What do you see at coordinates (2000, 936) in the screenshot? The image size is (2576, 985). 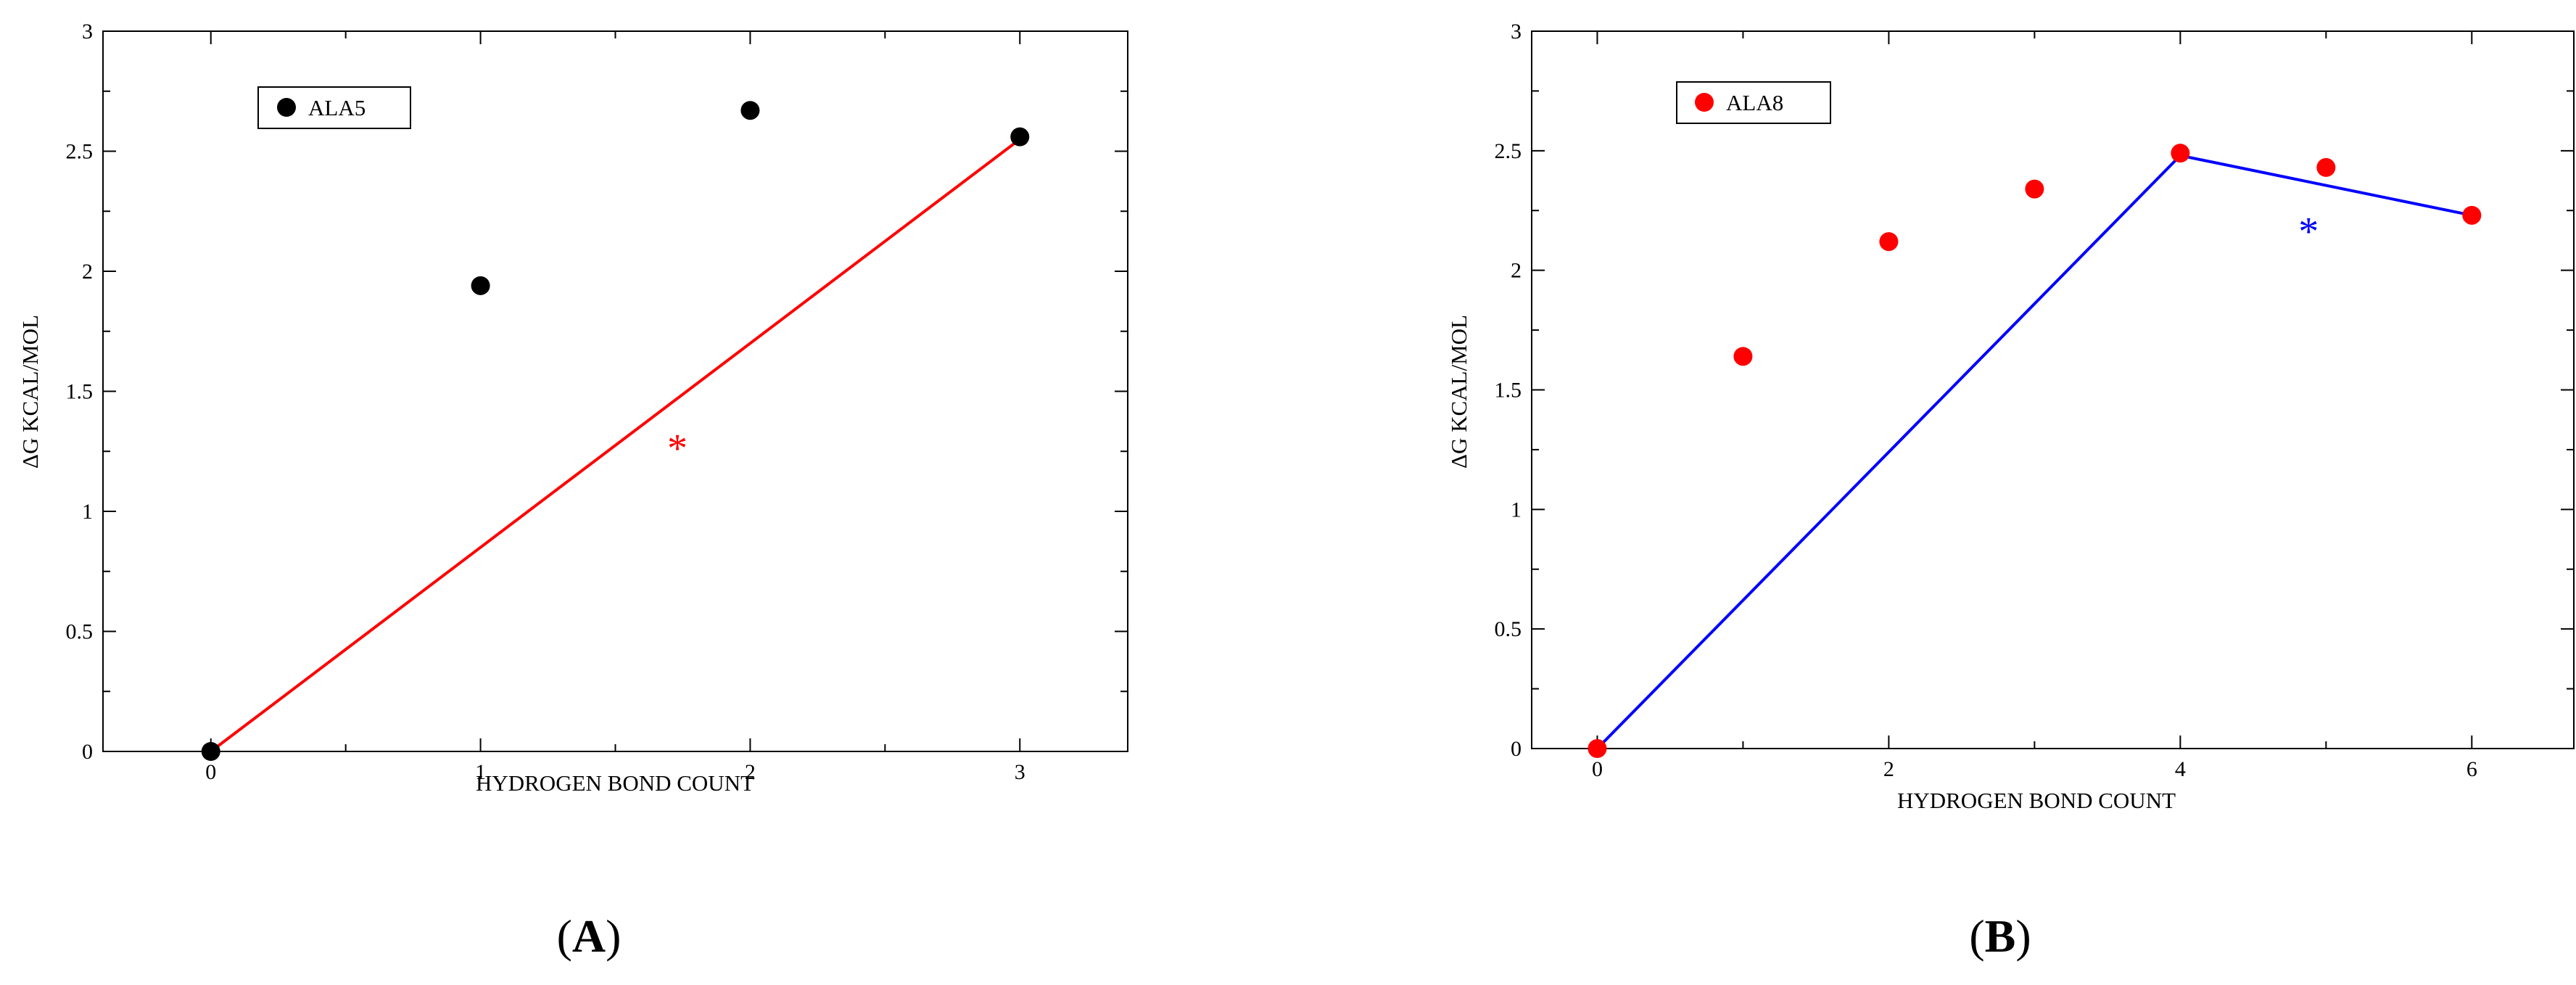 I see `panel-label: (B)` at bounding box center [2000, 936].